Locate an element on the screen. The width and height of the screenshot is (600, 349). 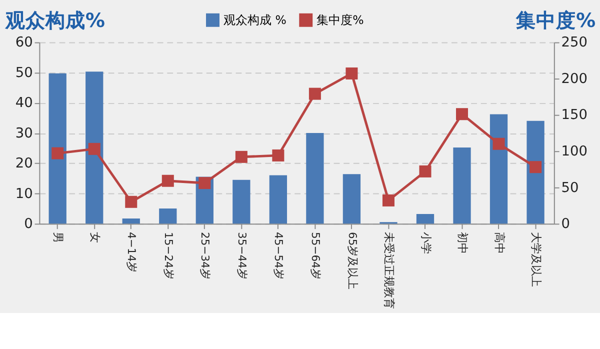
x-tick-label: 4−14岁 is located at coordinates (131, 252).